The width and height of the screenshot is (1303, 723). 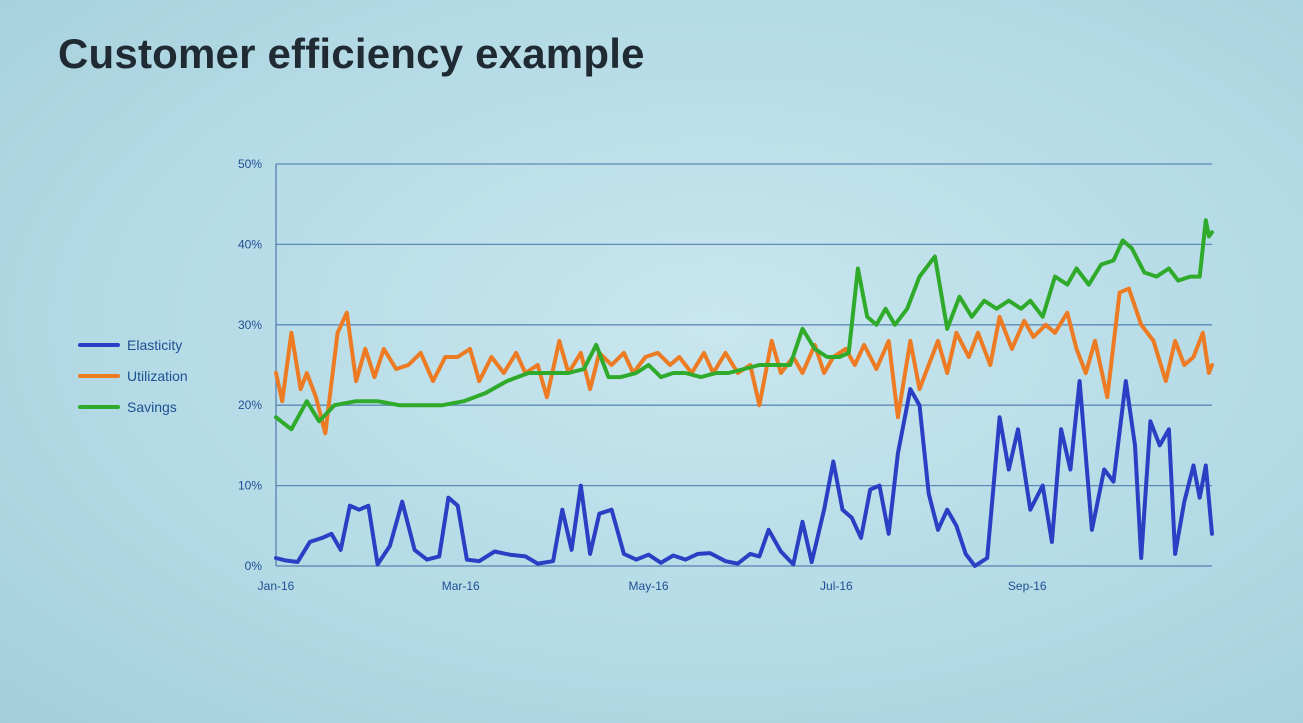 What do you see at coordinates (649, 586) in the screenshot?
I see `x-tick-label: May-16` at bounding box center [649, 586].